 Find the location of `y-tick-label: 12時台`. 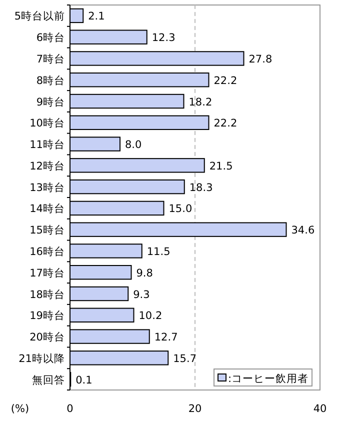

y-tick-label: 12時台 is located at coordinates (47, 165).